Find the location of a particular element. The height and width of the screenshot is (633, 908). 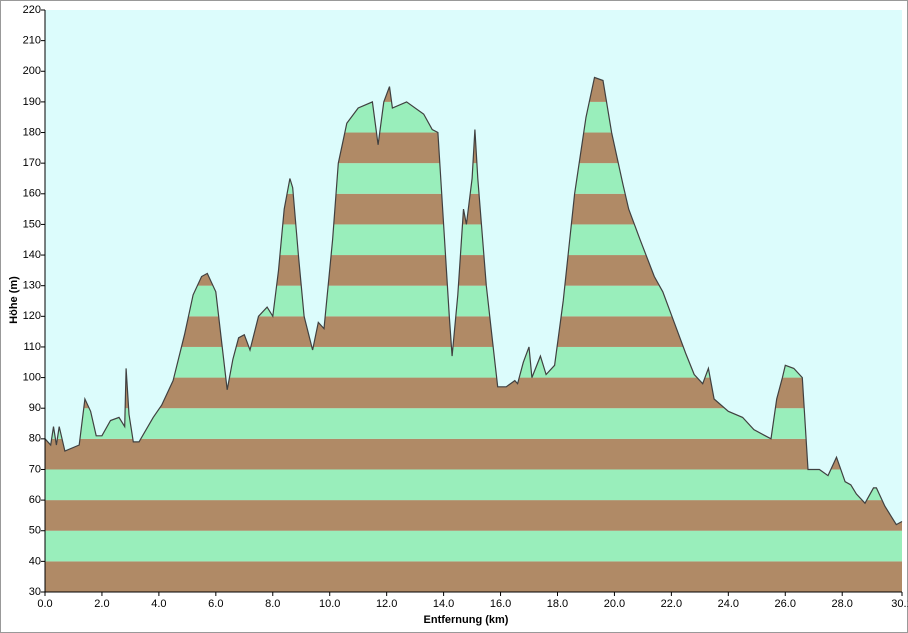

x-tick-label: 22.0 is located at coordinates (671, 604).